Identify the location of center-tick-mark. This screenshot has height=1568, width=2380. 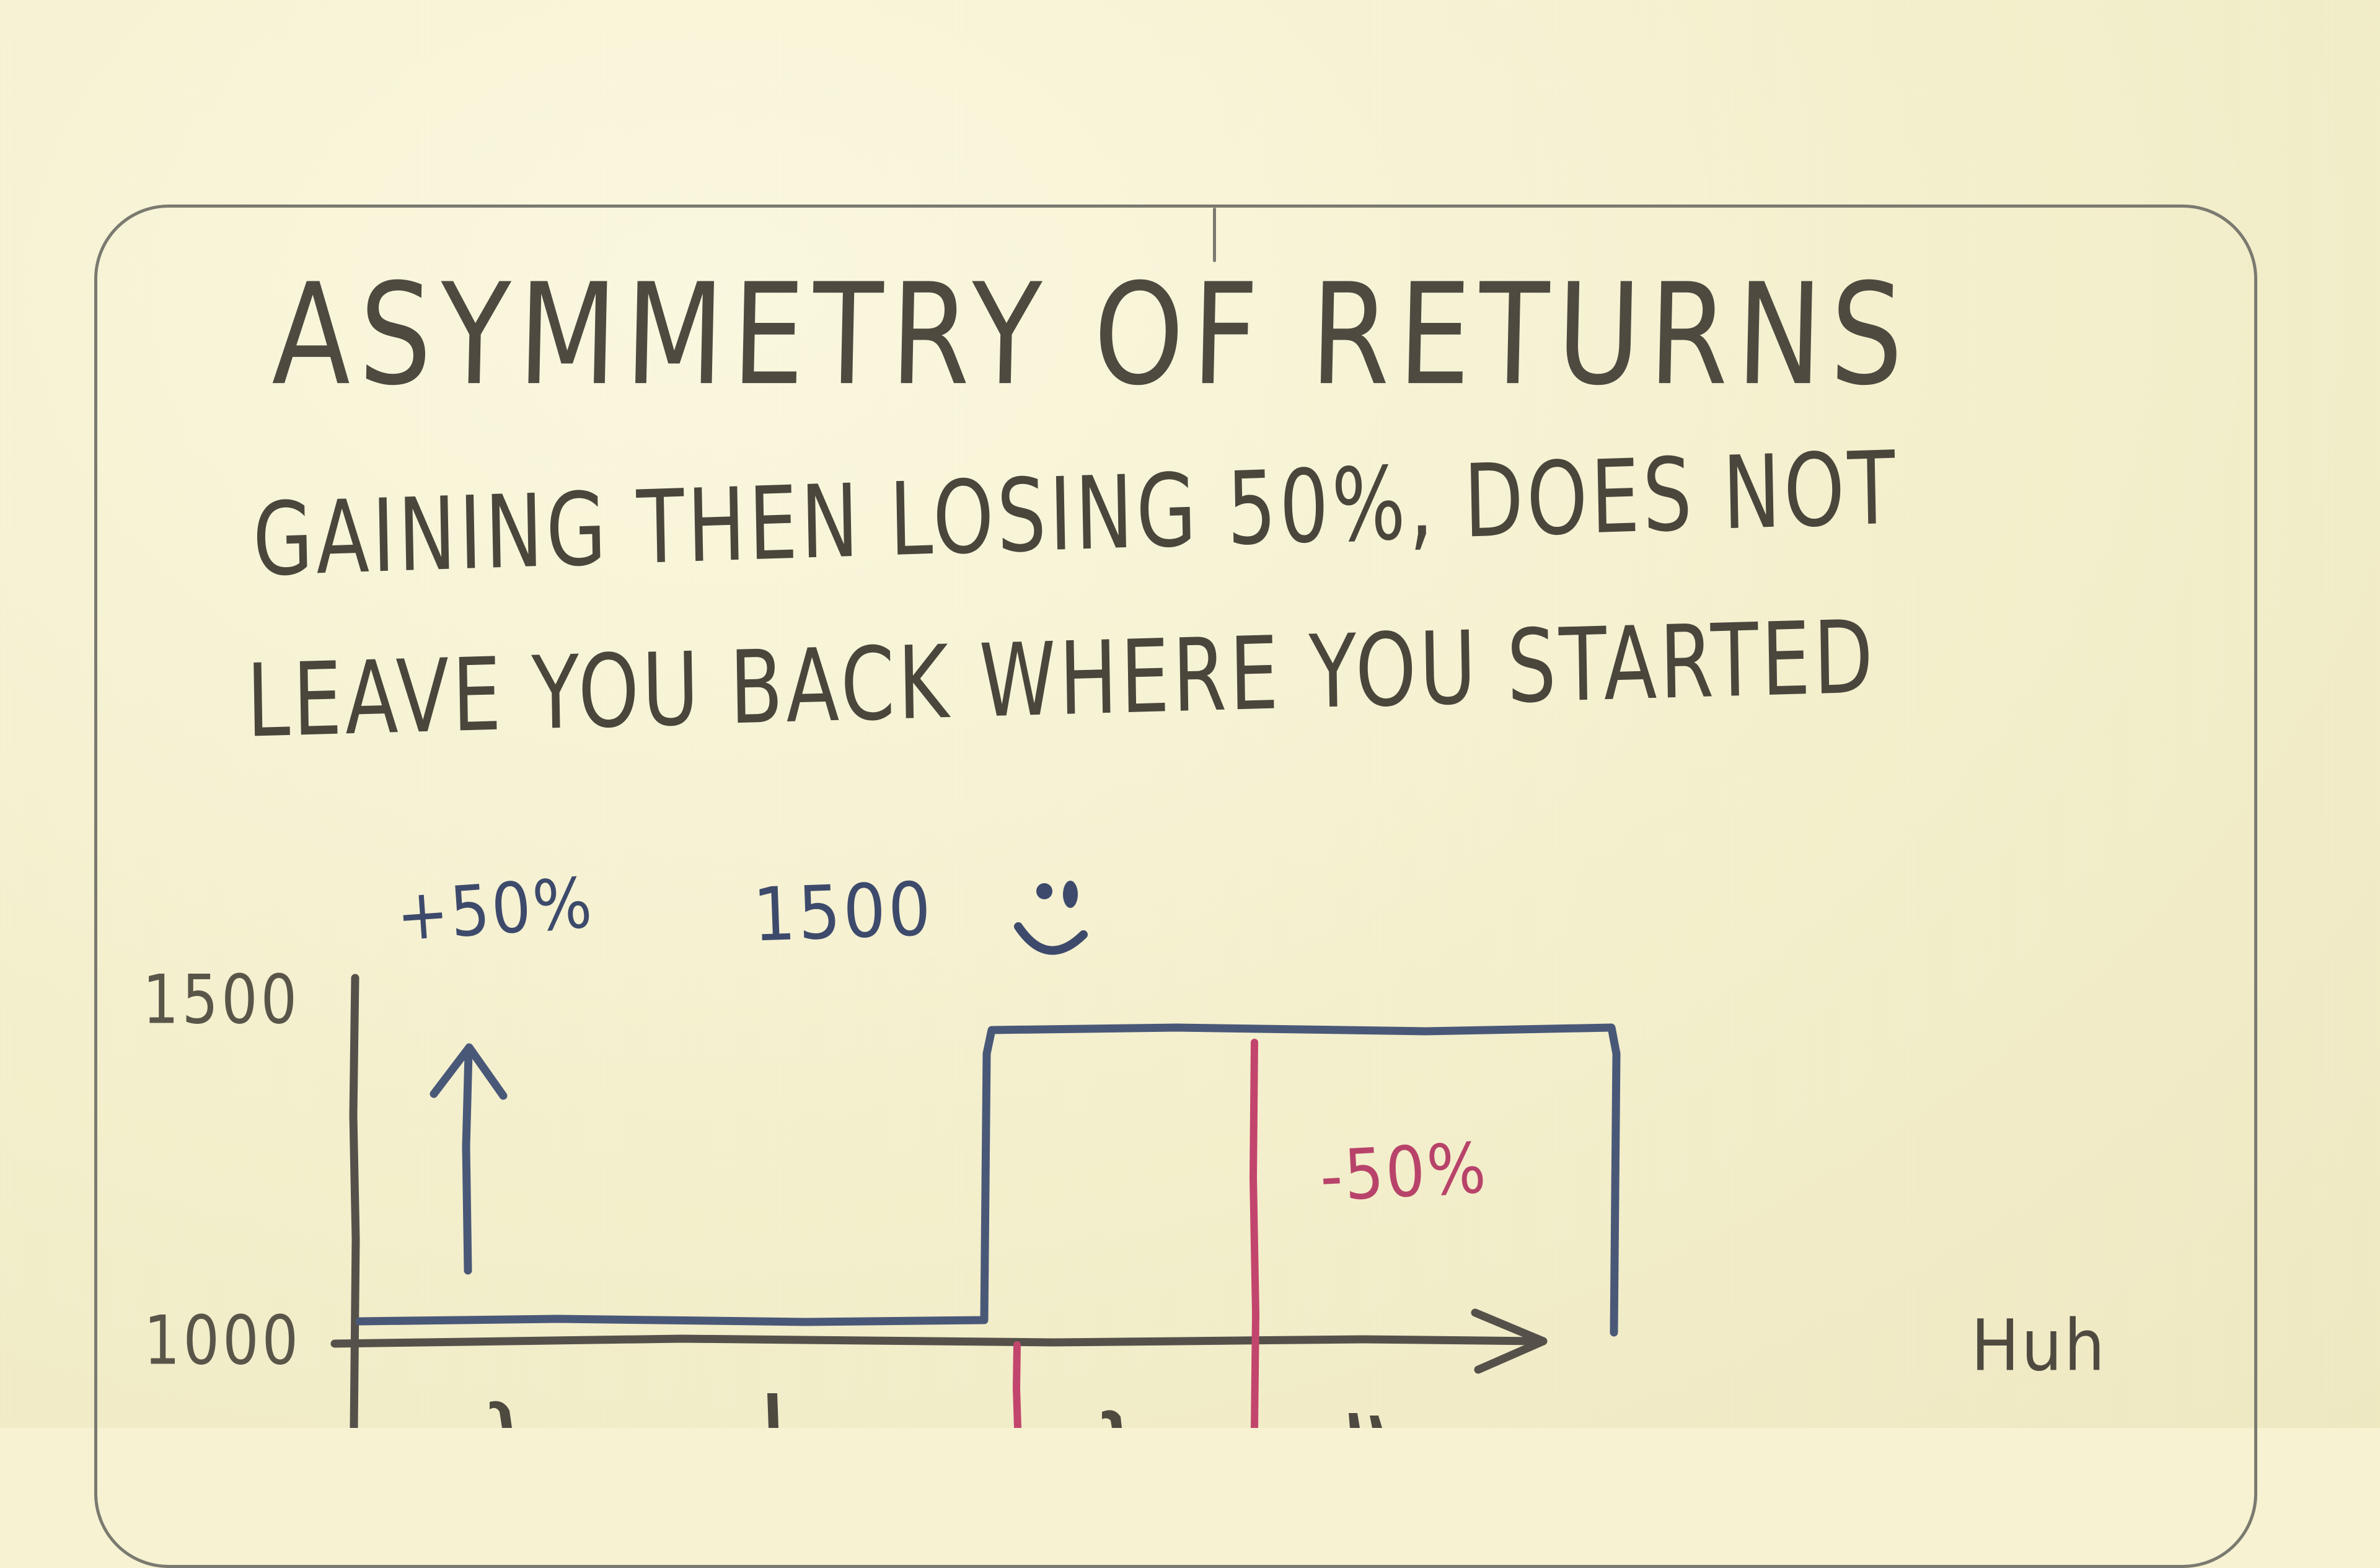
(1214, 235).